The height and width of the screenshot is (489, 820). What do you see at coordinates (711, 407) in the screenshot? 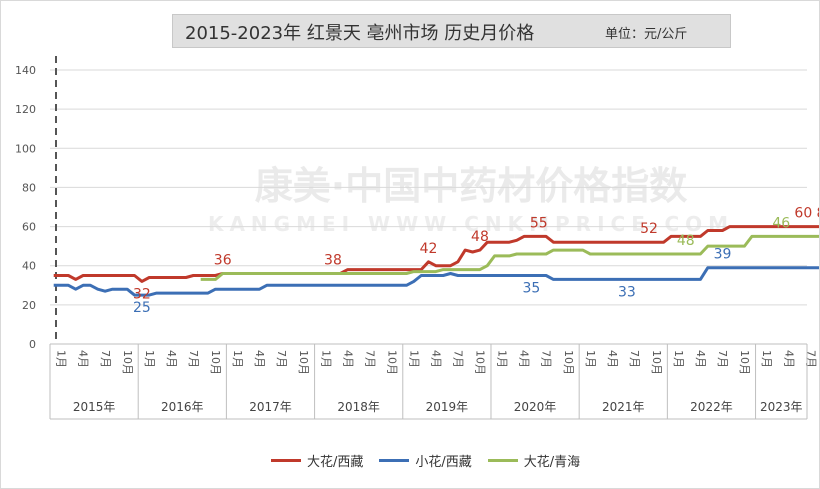
I see `year-label: 2022年` at bounding box center [711, 407].